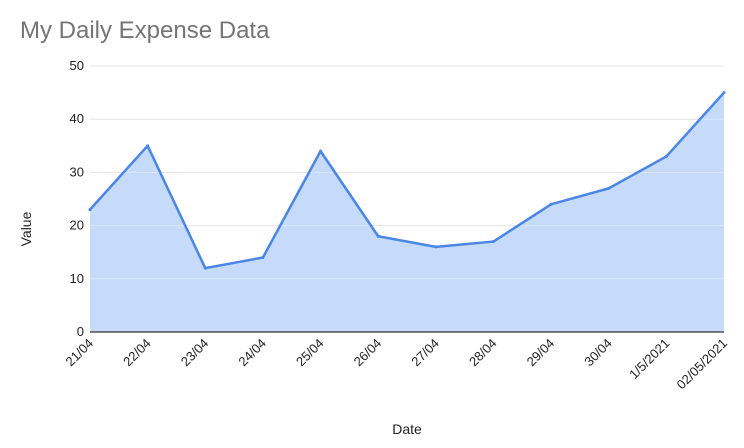  I want to click on y-tick-label: 40, so click(77, 118).